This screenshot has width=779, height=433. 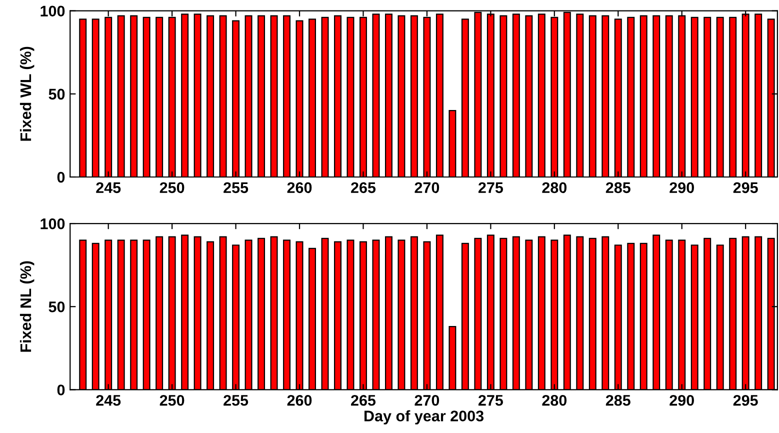 What do you see at coordinates (424, 417) in the screenshot?
I see `x-axis-title: Day of year 2003` at bounding box center [424, 417].